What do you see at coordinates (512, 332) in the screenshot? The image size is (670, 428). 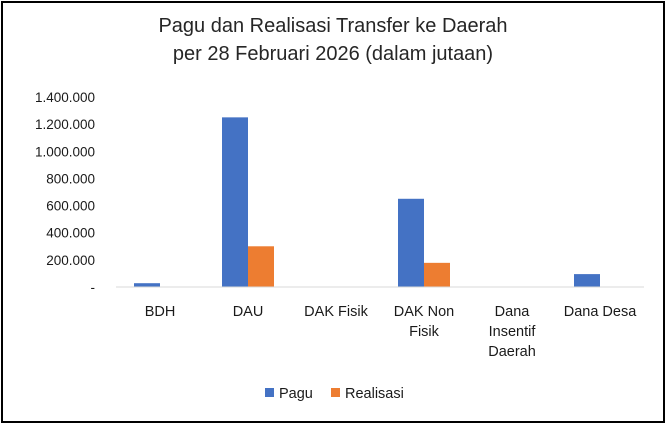 I see `x-tick-label: Dana Insentif Daerah` at bounding box center [512, 332].